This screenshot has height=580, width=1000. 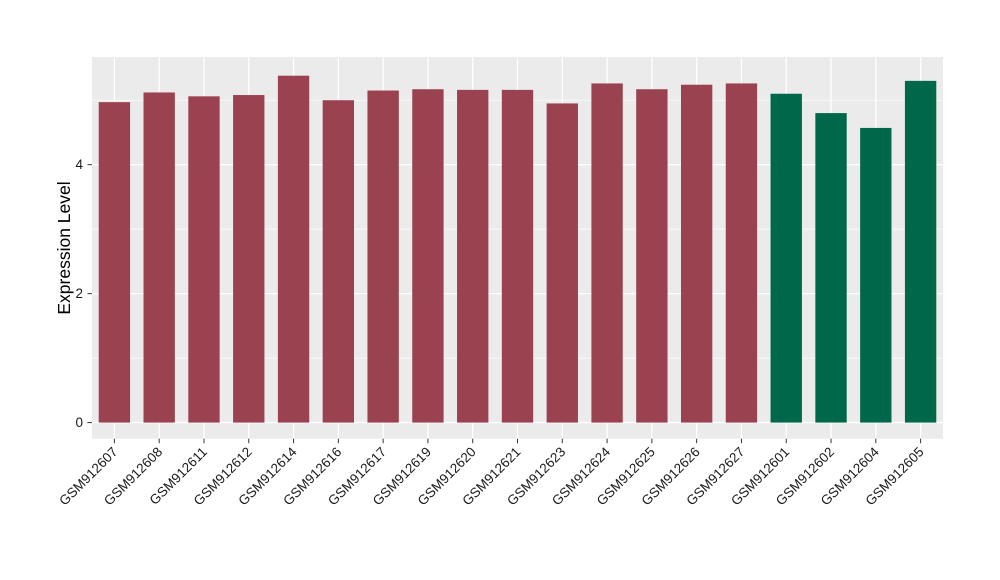 I want to click on bar-GSM912611, so click(x=204, y=259).